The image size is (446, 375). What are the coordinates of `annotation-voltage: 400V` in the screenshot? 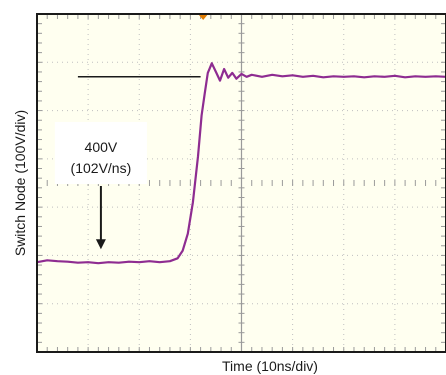 It's located at (101, 147).